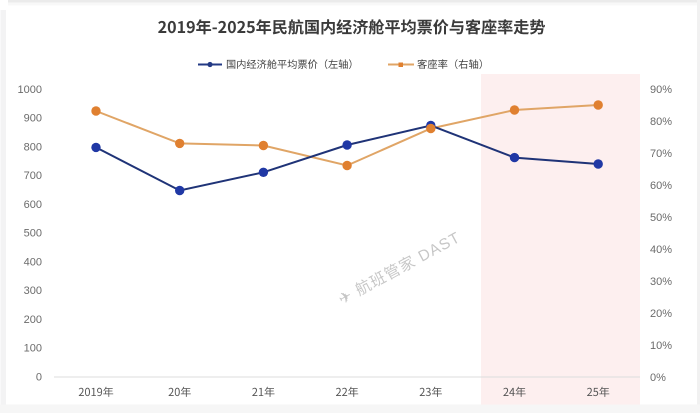 The height and width of the screenshot is (413, 700). Describe the element at coordinates (33, 148) in the screenshot. I see `svg-text: 800` at that location.